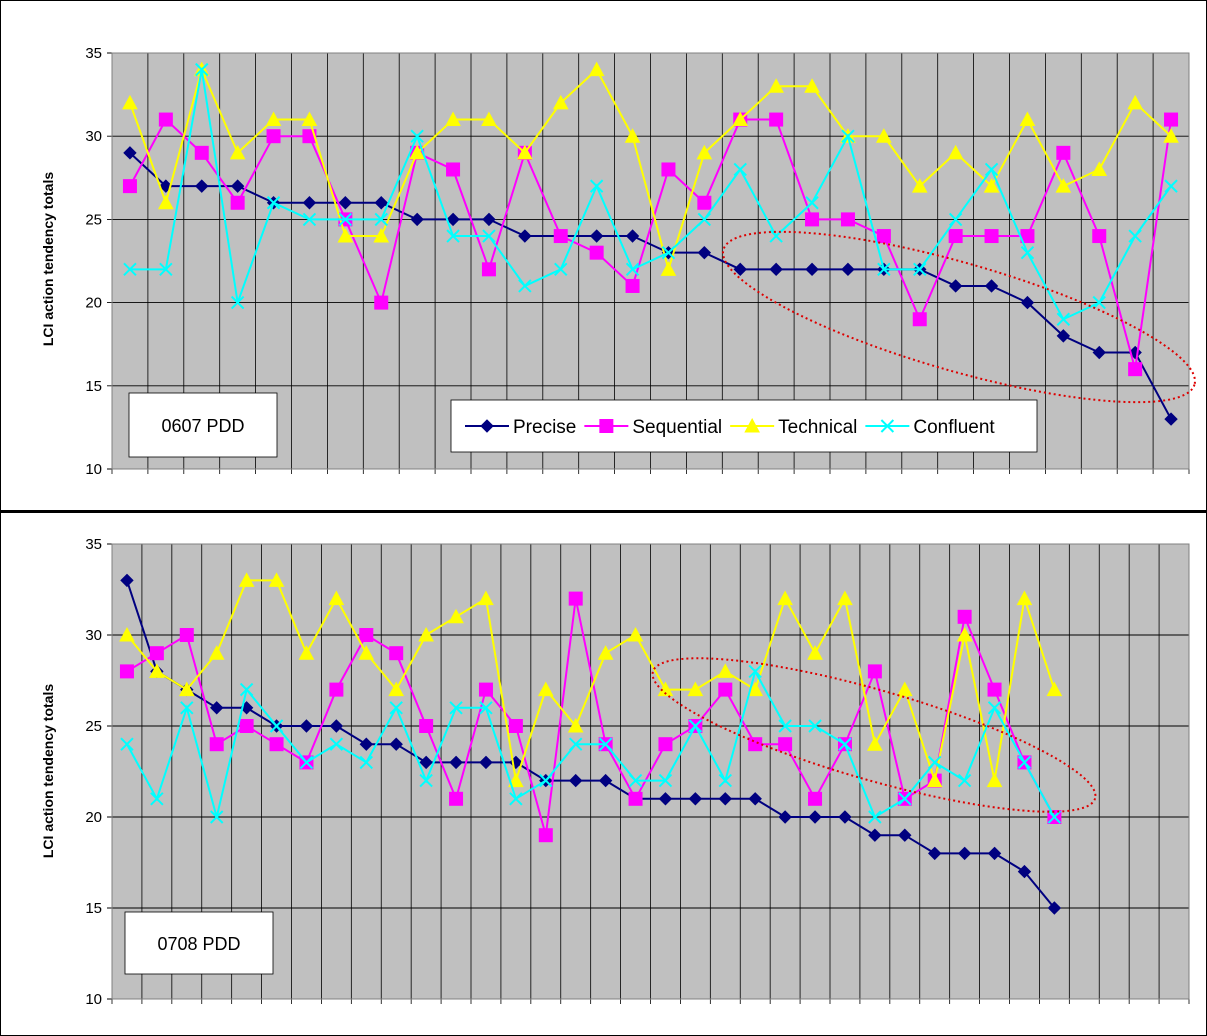  I want to click on y-tick-label: 10, so click(93, 999).